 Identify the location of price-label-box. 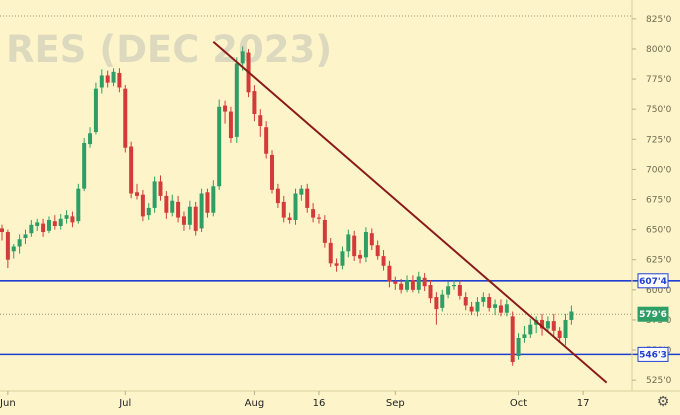
(653, 354).